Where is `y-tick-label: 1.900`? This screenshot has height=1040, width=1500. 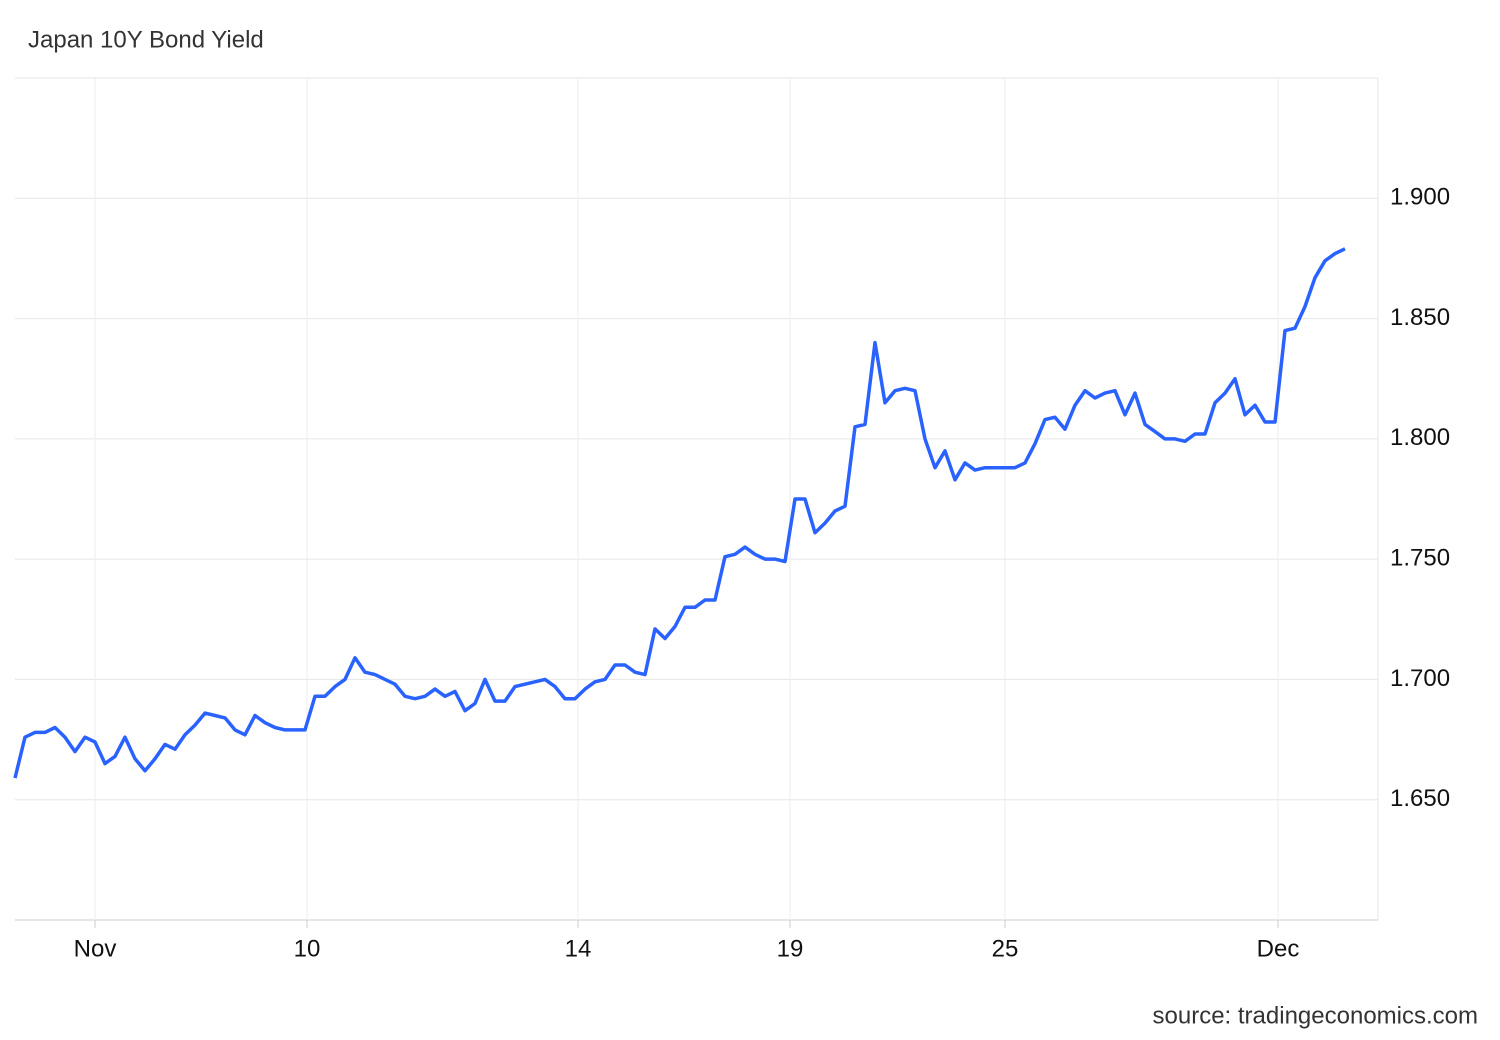
y-tick-label: 1.900 is located at coordinates (1420, 197).